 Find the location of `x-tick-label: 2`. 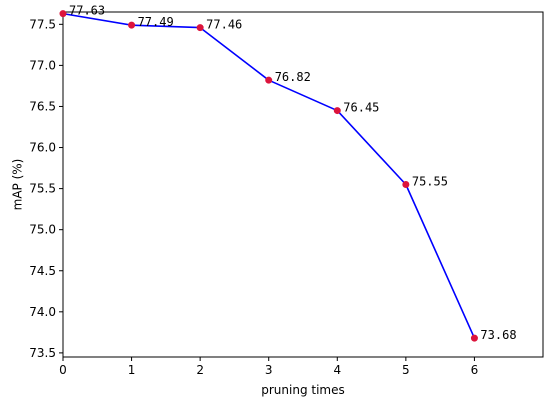

x-tick-label: 2 is located at coordinates (200, 370).